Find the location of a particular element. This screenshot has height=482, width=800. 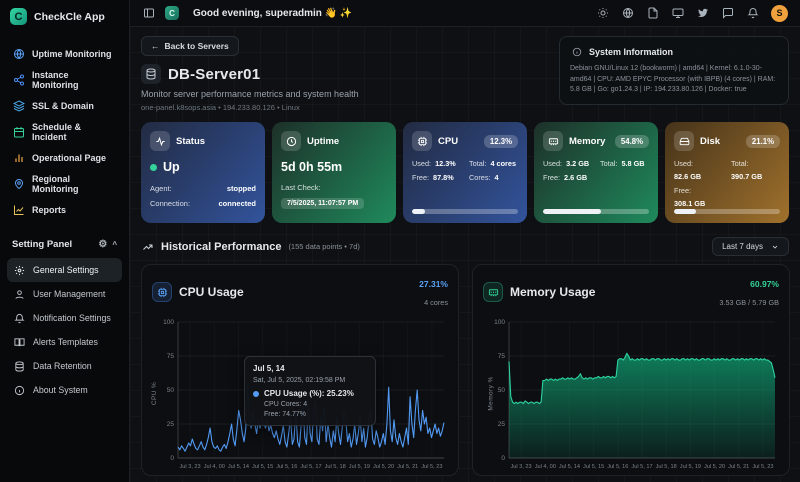

svg-text: Jul 5, 14 is located at coordinates (569, 467).